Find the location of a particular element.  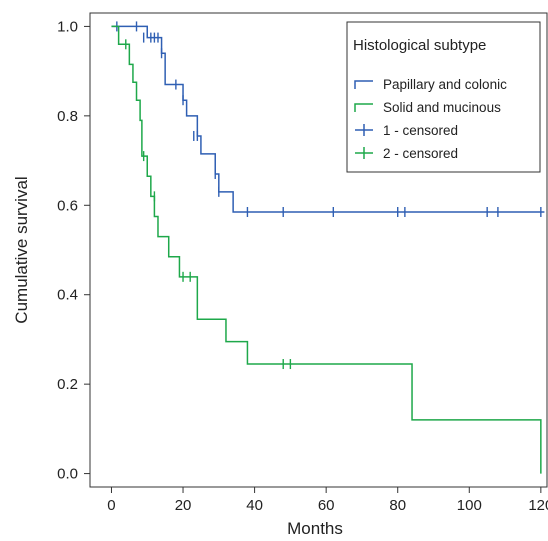

legend-entry-label: Solid and mucinous is located at coordinates (442, 107).